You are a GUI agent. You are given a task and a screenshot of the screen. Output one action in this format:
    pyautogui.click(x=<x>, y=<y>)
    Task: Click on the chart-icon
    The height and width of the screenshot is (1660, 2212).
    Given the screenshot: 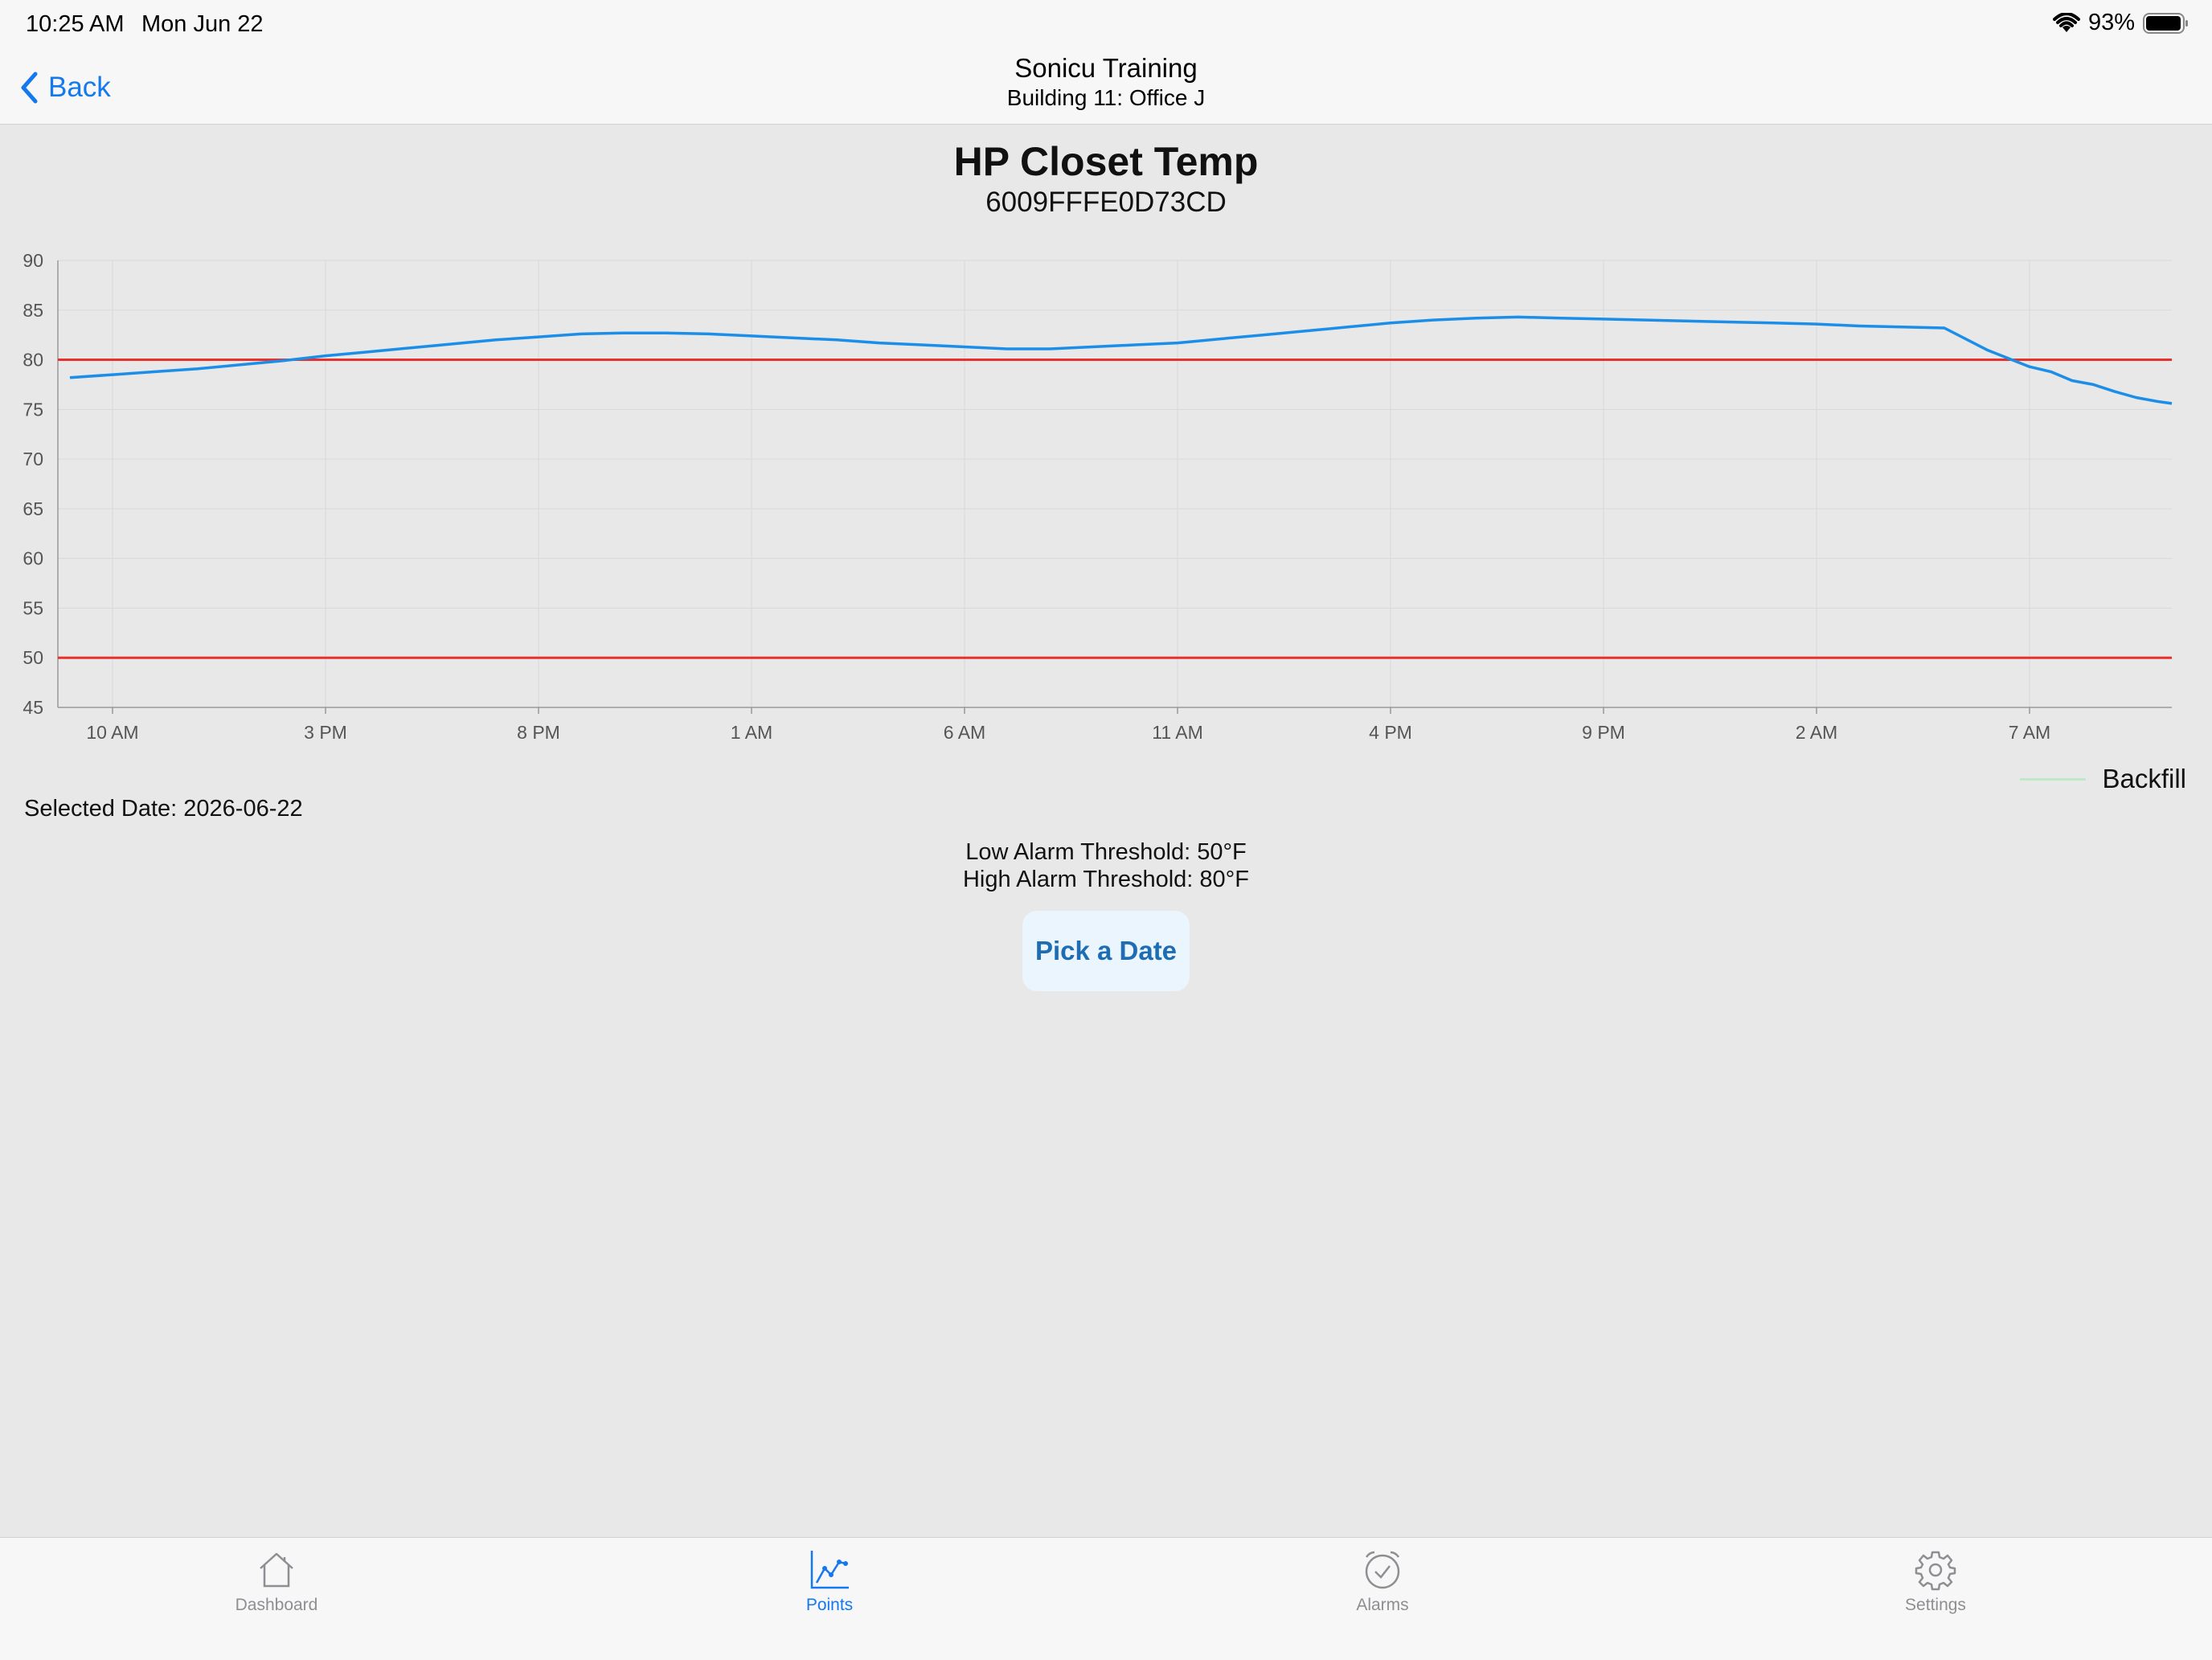 What is the action you would take?
    pyautogui.click(x=829, y=1570)
    